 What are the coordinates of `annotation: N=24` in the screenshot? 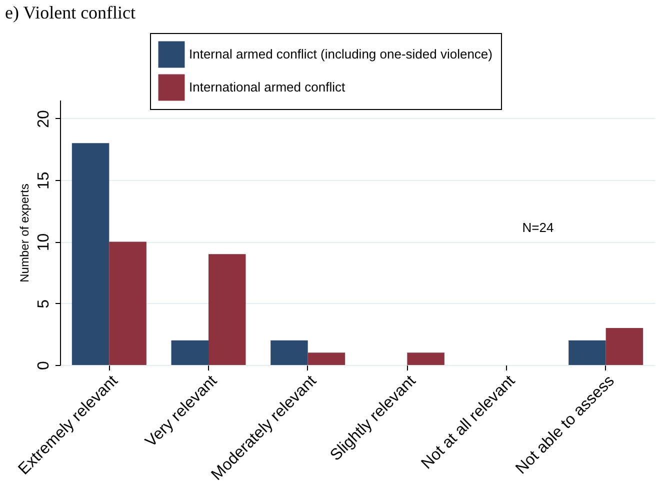 It's located at (538, 227).